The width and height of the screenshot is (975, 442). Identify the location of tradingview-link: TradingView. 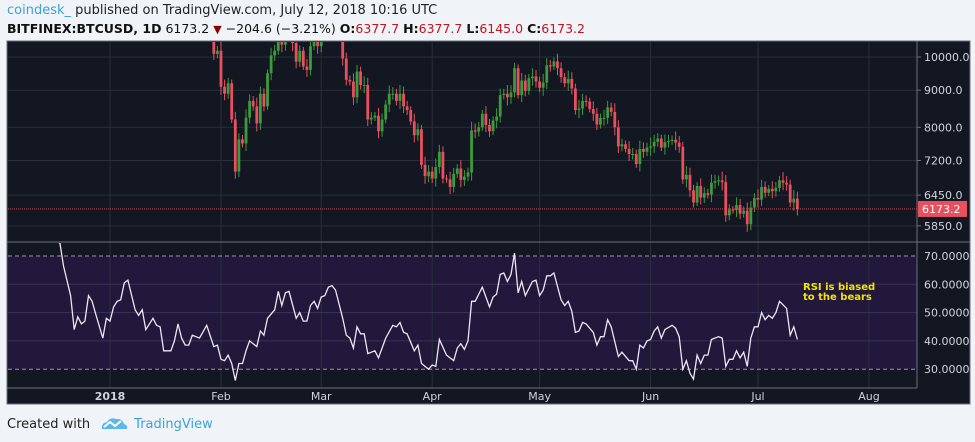
(173, 424).